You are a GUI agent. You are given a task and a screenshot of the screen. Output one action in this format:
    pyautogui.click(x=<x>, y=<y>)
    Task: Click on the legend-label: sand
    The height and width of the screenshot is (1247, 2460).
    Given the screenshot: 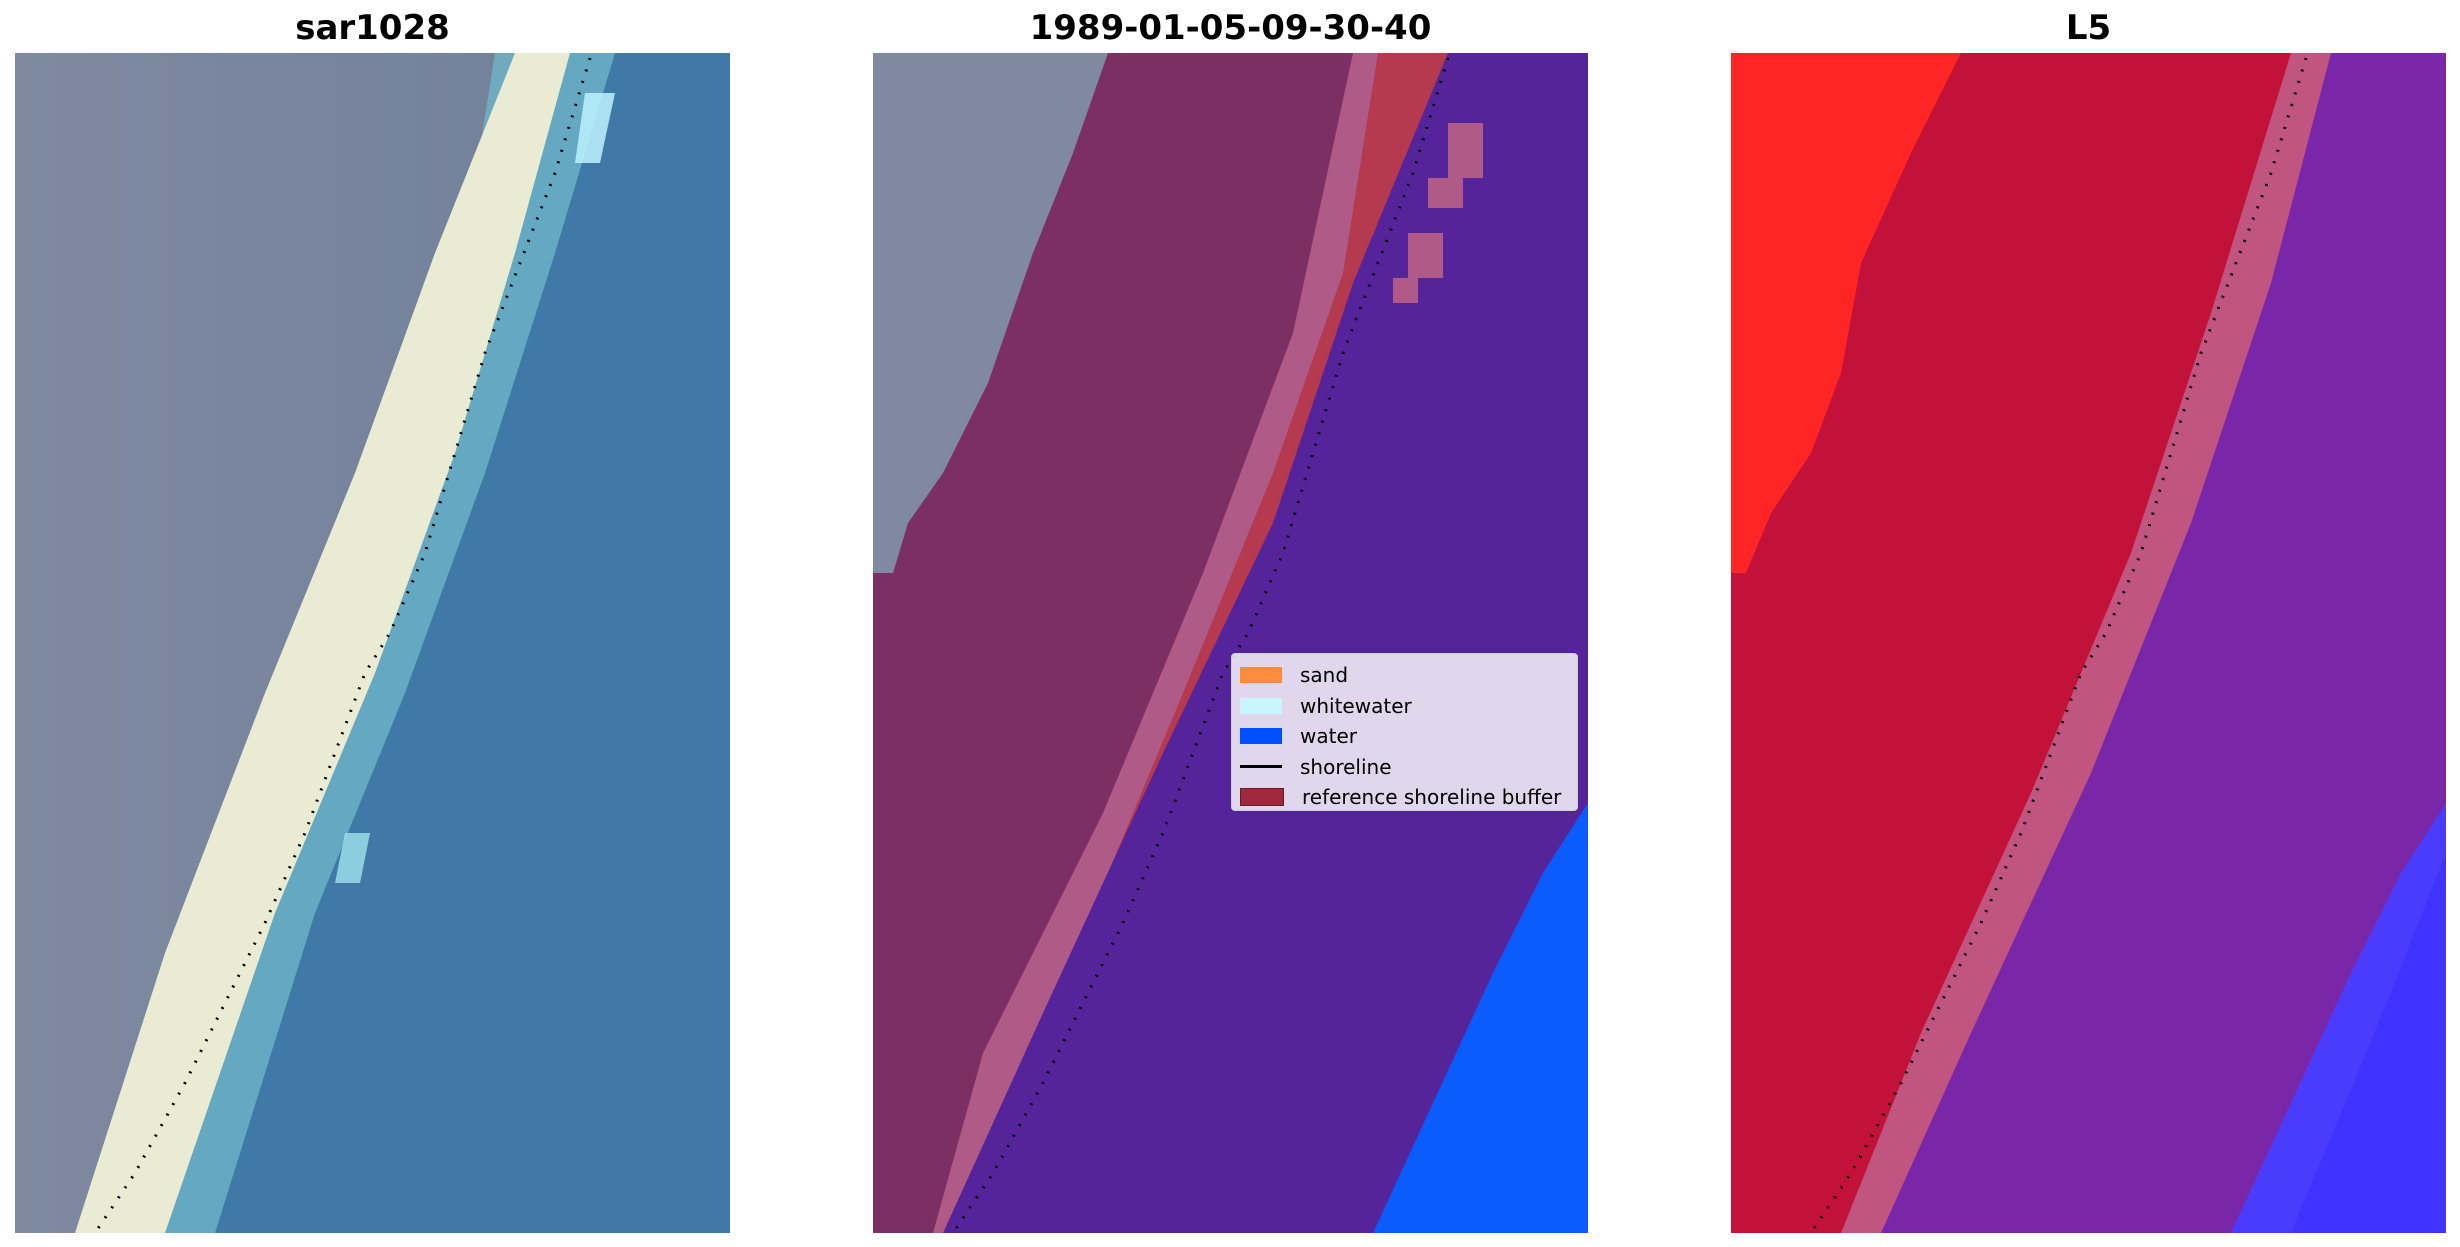 What is the action you would take?
    pyautogui.click(x=1324, y=675)
    